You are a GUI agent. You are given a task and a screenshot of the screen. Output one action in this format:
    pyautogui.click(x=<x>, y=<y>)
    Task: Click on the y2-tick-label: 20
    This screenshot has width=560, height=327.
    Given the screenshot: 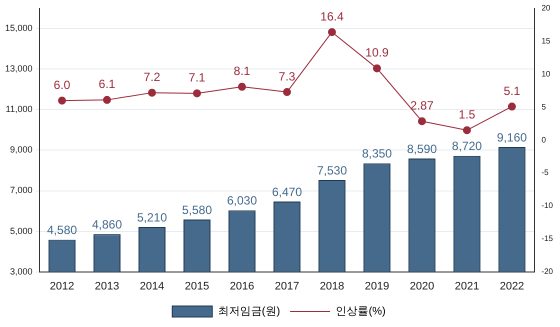 What is the action you would take?
    pyautogui.click(x=546, y=8)
    